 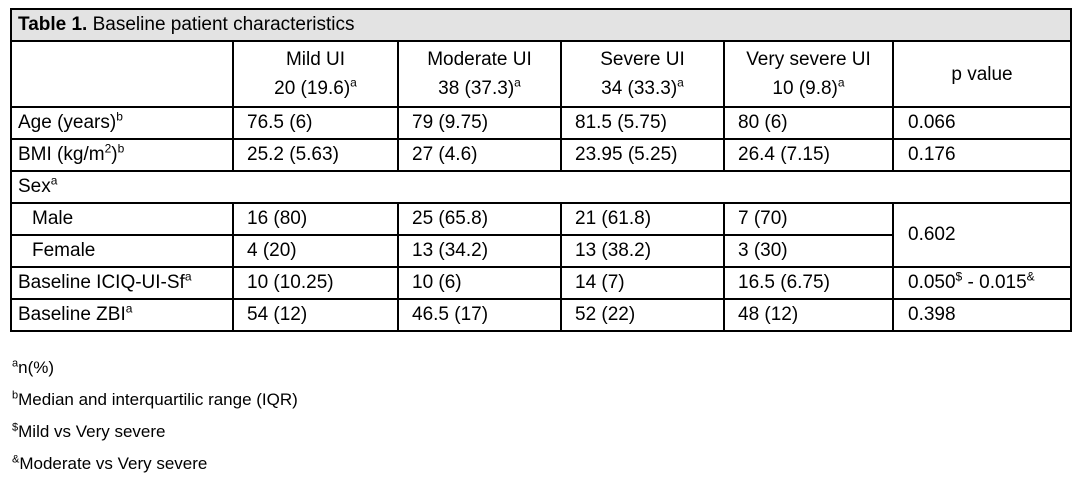 What do you see at coordinates (315, 251) in the screenshot?
I see `table-cell: 4 (20)` at bounding box center [315, 251].